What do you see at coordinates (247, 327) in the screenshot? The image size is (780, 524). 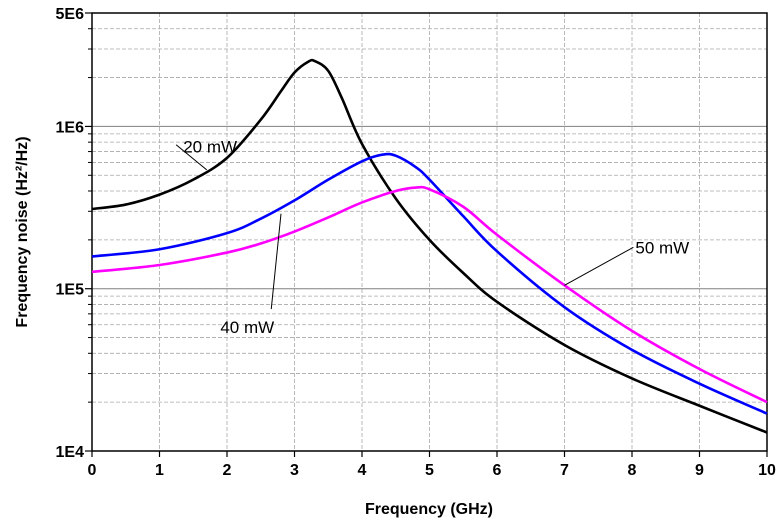 I see `annotation-label: 40 mW` at bounding box center [247, 327].